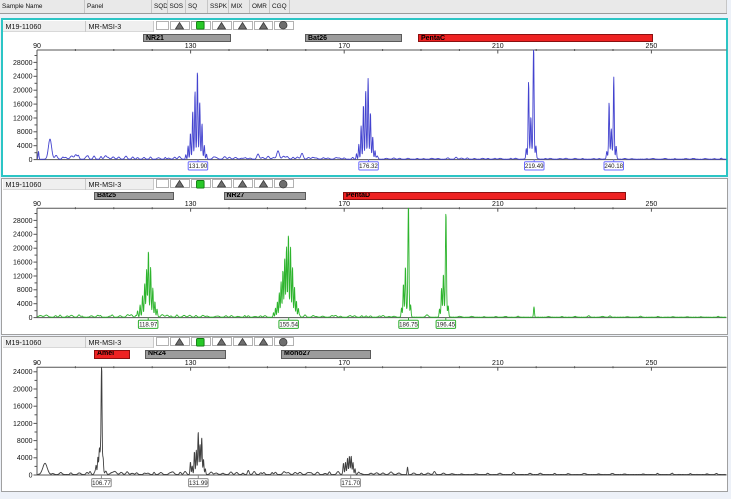 Image resolution: width=731 pixels, height=499 pixels. Describe the element at coordinates (445, 325) in the screenshot. I see `svg-text: 196.45` at that location.